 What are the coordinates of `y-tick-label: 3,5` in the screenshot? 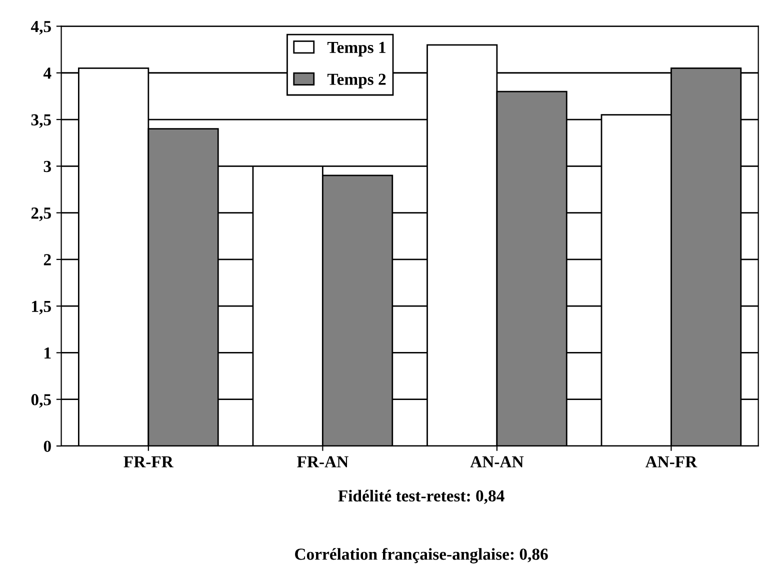 It's located at (41, 121).